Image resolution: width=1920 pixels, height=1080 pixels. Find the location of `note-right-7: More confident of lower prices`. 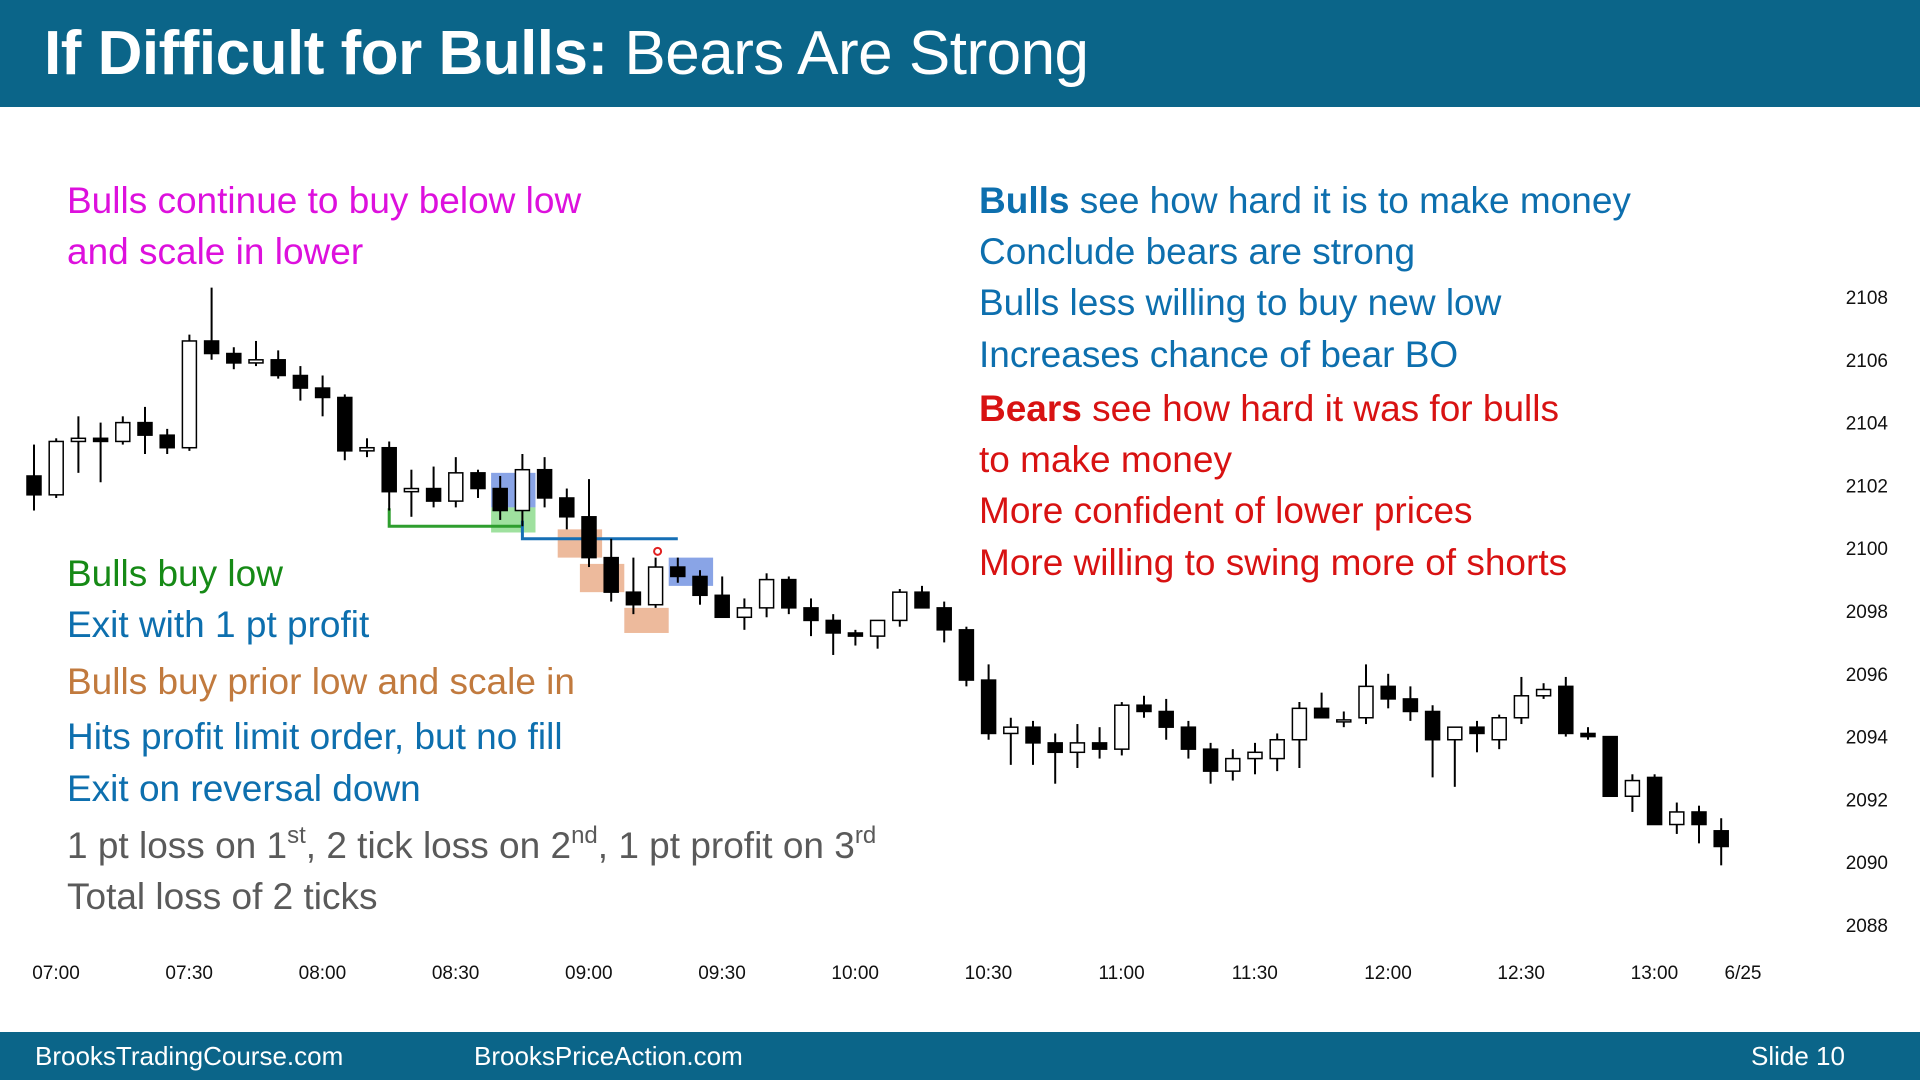

note-right-7: More confident of lower prices is located at coordinates (1226, 510).